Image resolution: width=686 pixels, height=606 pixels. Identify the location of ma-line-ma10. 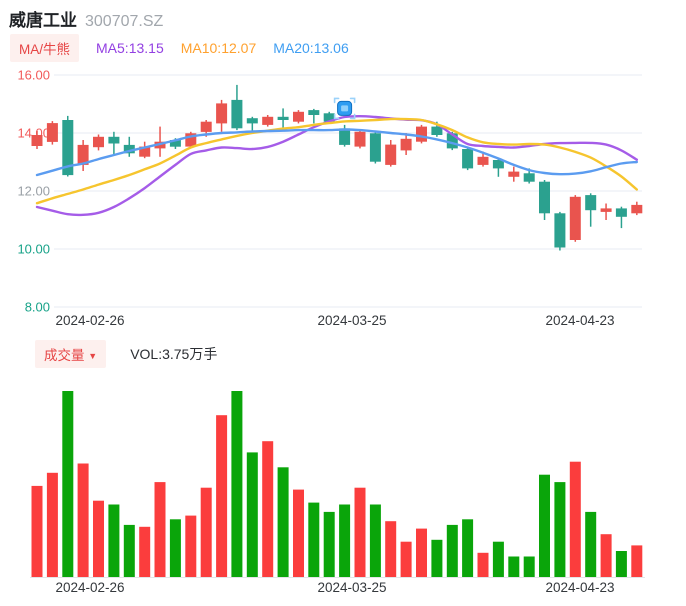
(336, 161).